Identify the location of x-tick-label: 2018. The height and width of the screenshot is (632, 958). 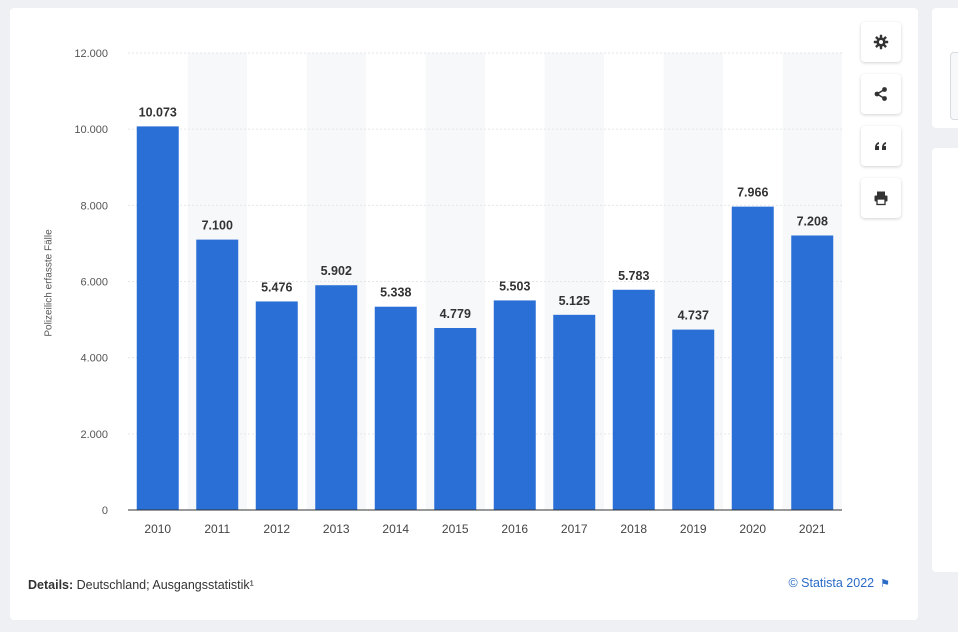
(633, 529).